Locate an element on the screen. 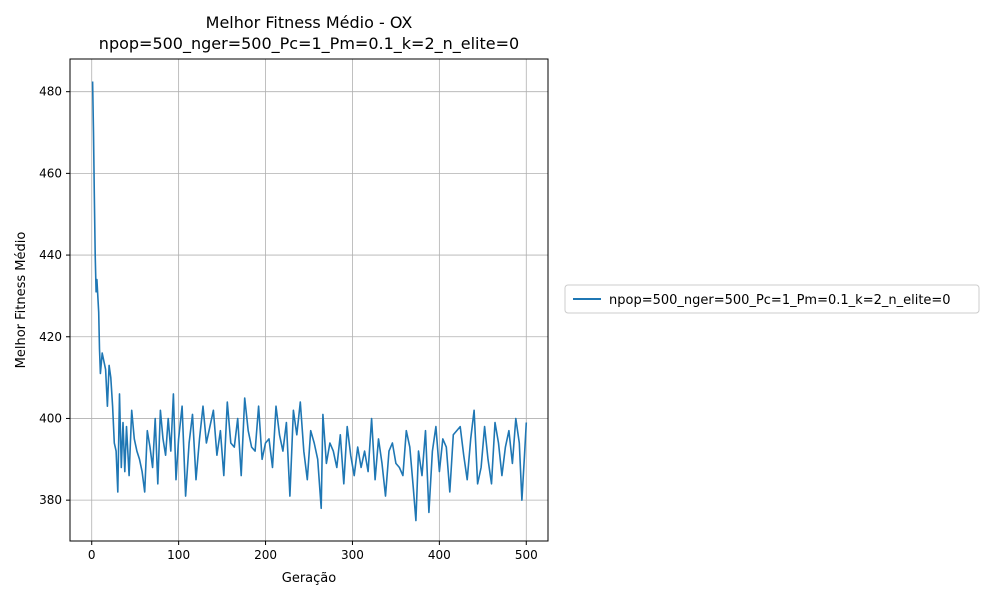 The height and width of the screenshot is (600, 1000). x-tick-label: 300 is located at coordinates (352, 555).